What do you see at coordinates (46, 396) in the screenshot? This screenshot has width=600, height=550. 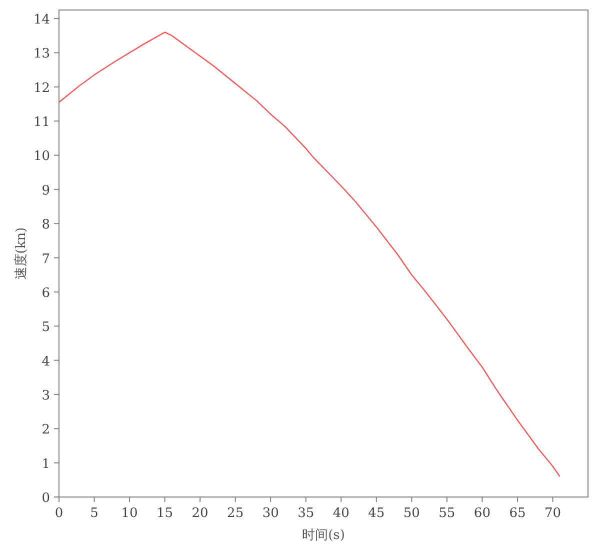 I see `y-tick-label: 3` at bounding box center [46, 396].